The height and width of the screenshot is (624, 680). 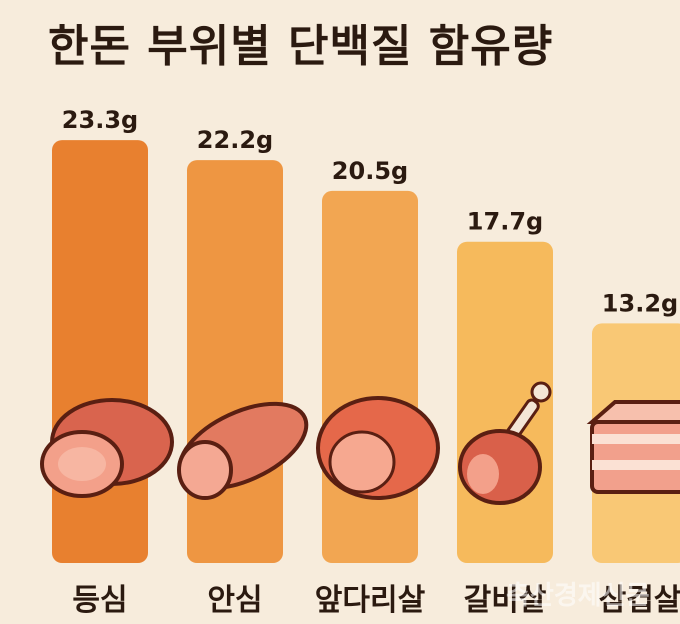 What do you see at coordinates (370, 600) in the screenshot?
I see `category-label: 앞다리살` at bounding box center [370, 600].